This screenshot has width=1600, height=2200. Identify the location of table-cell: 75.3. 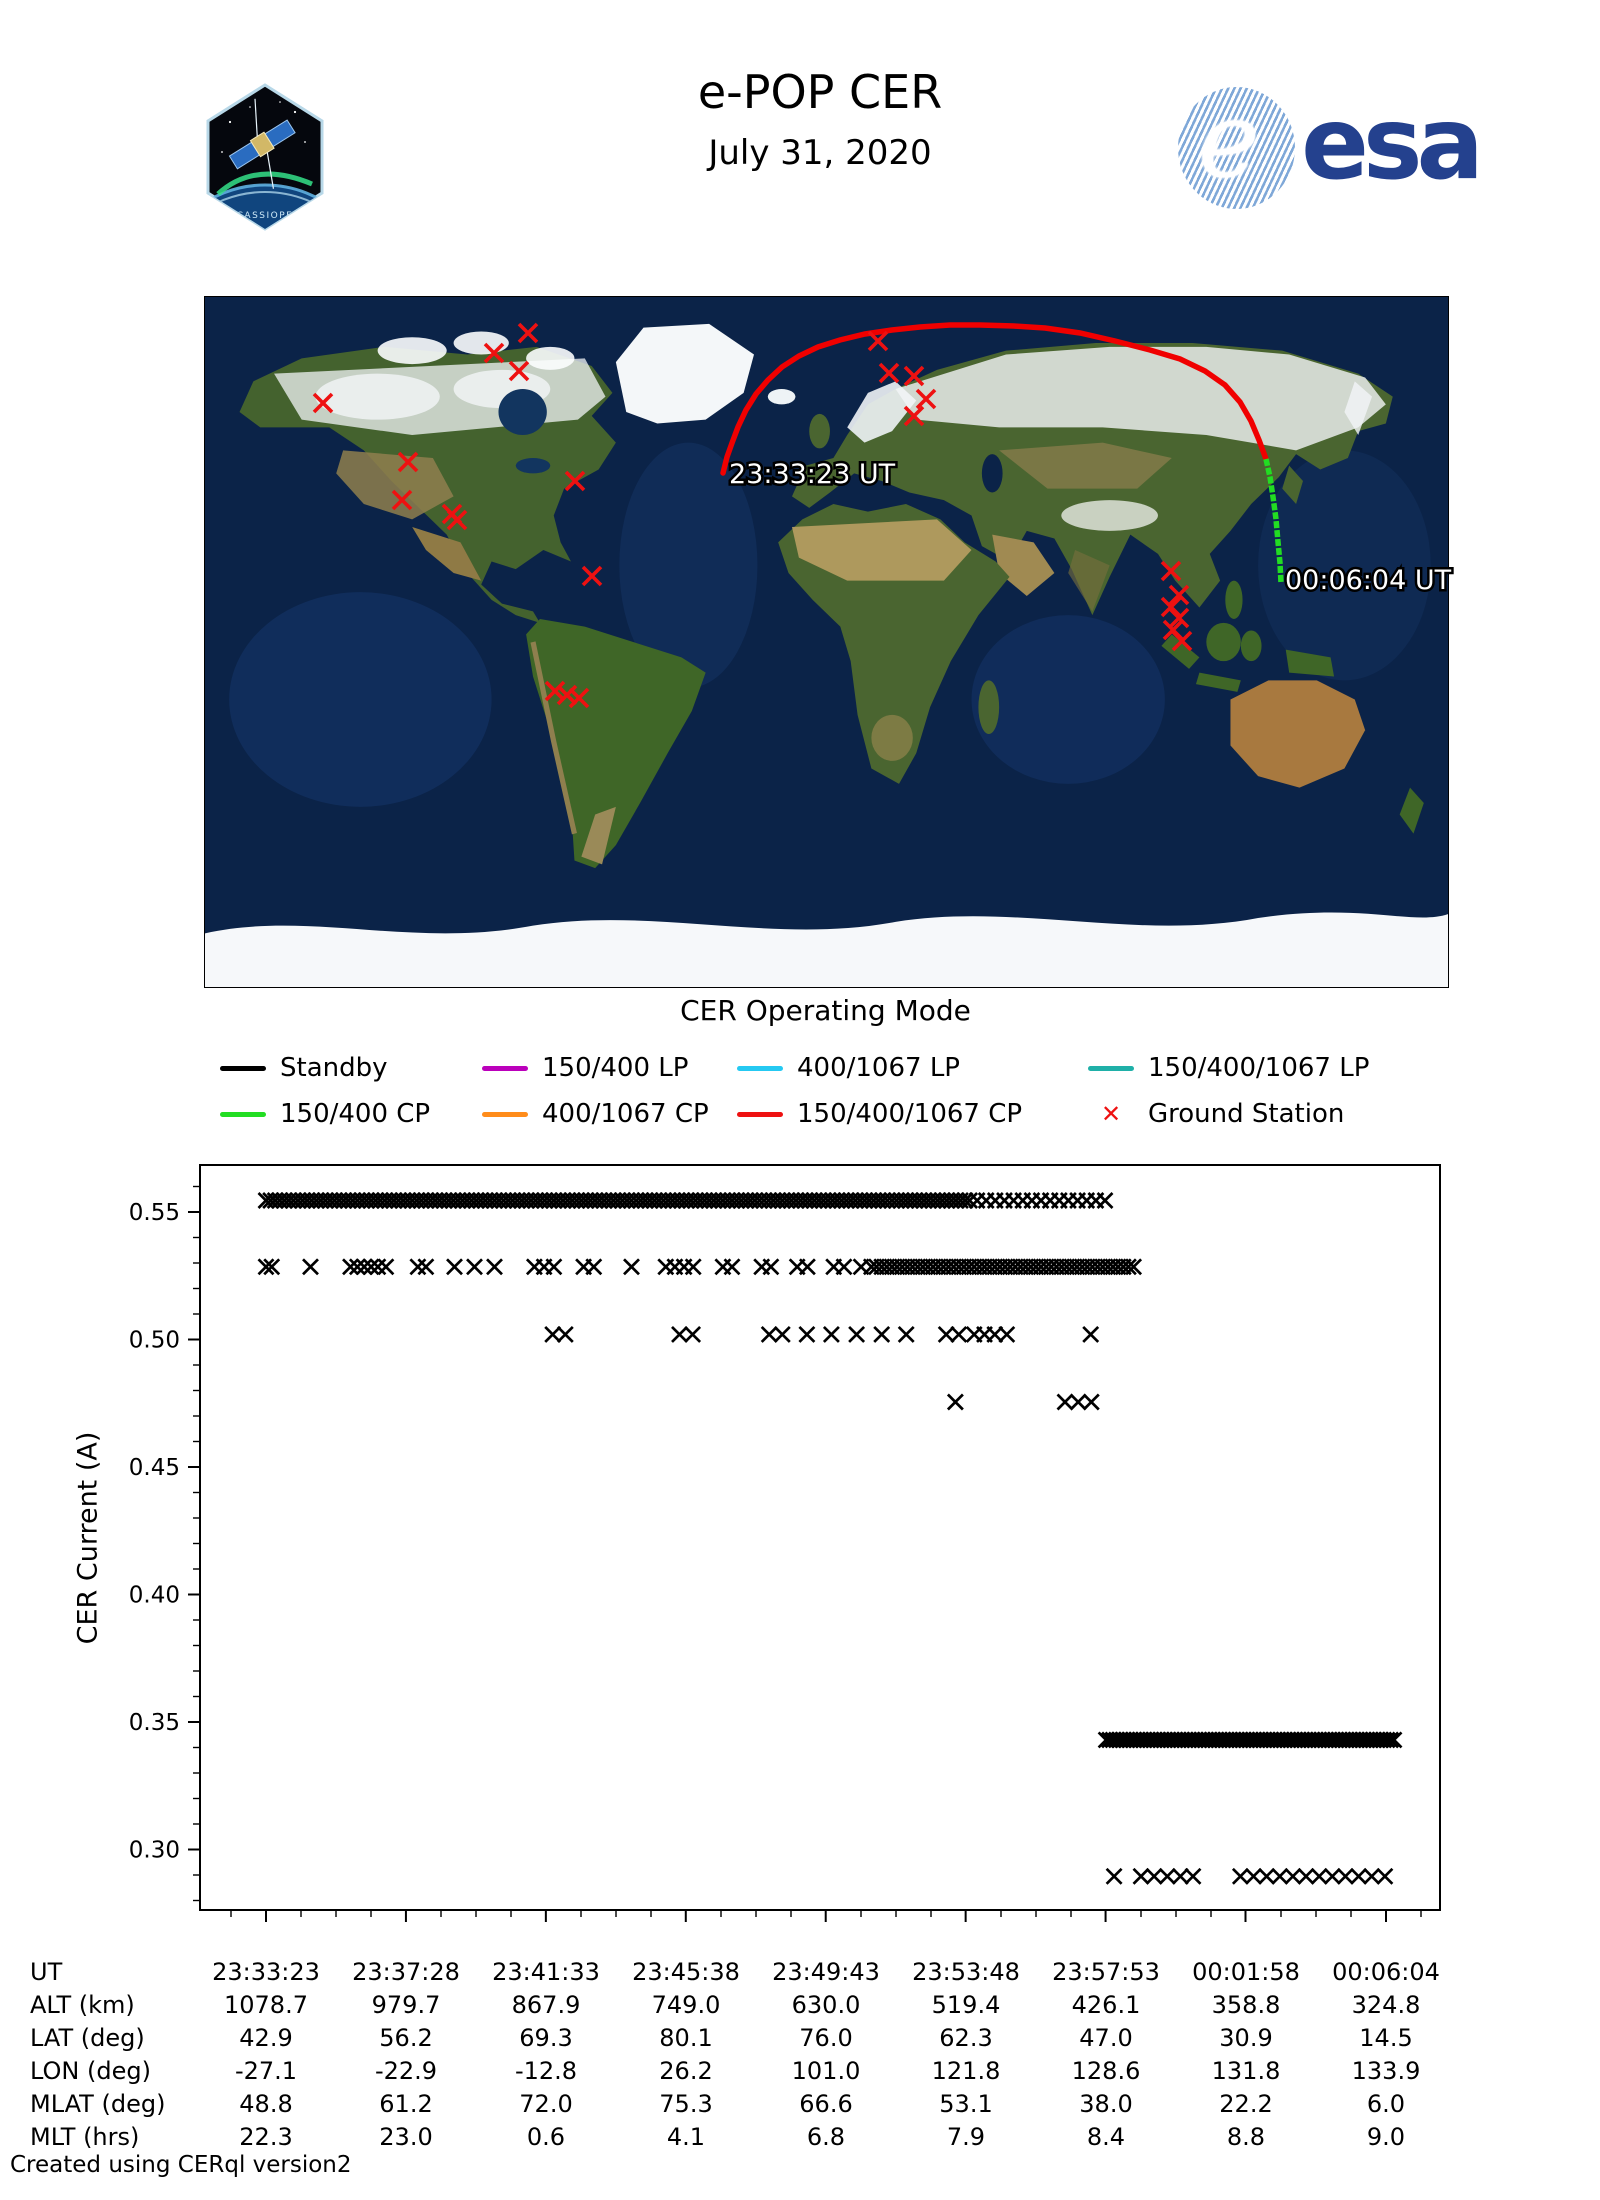
(686, 2104).